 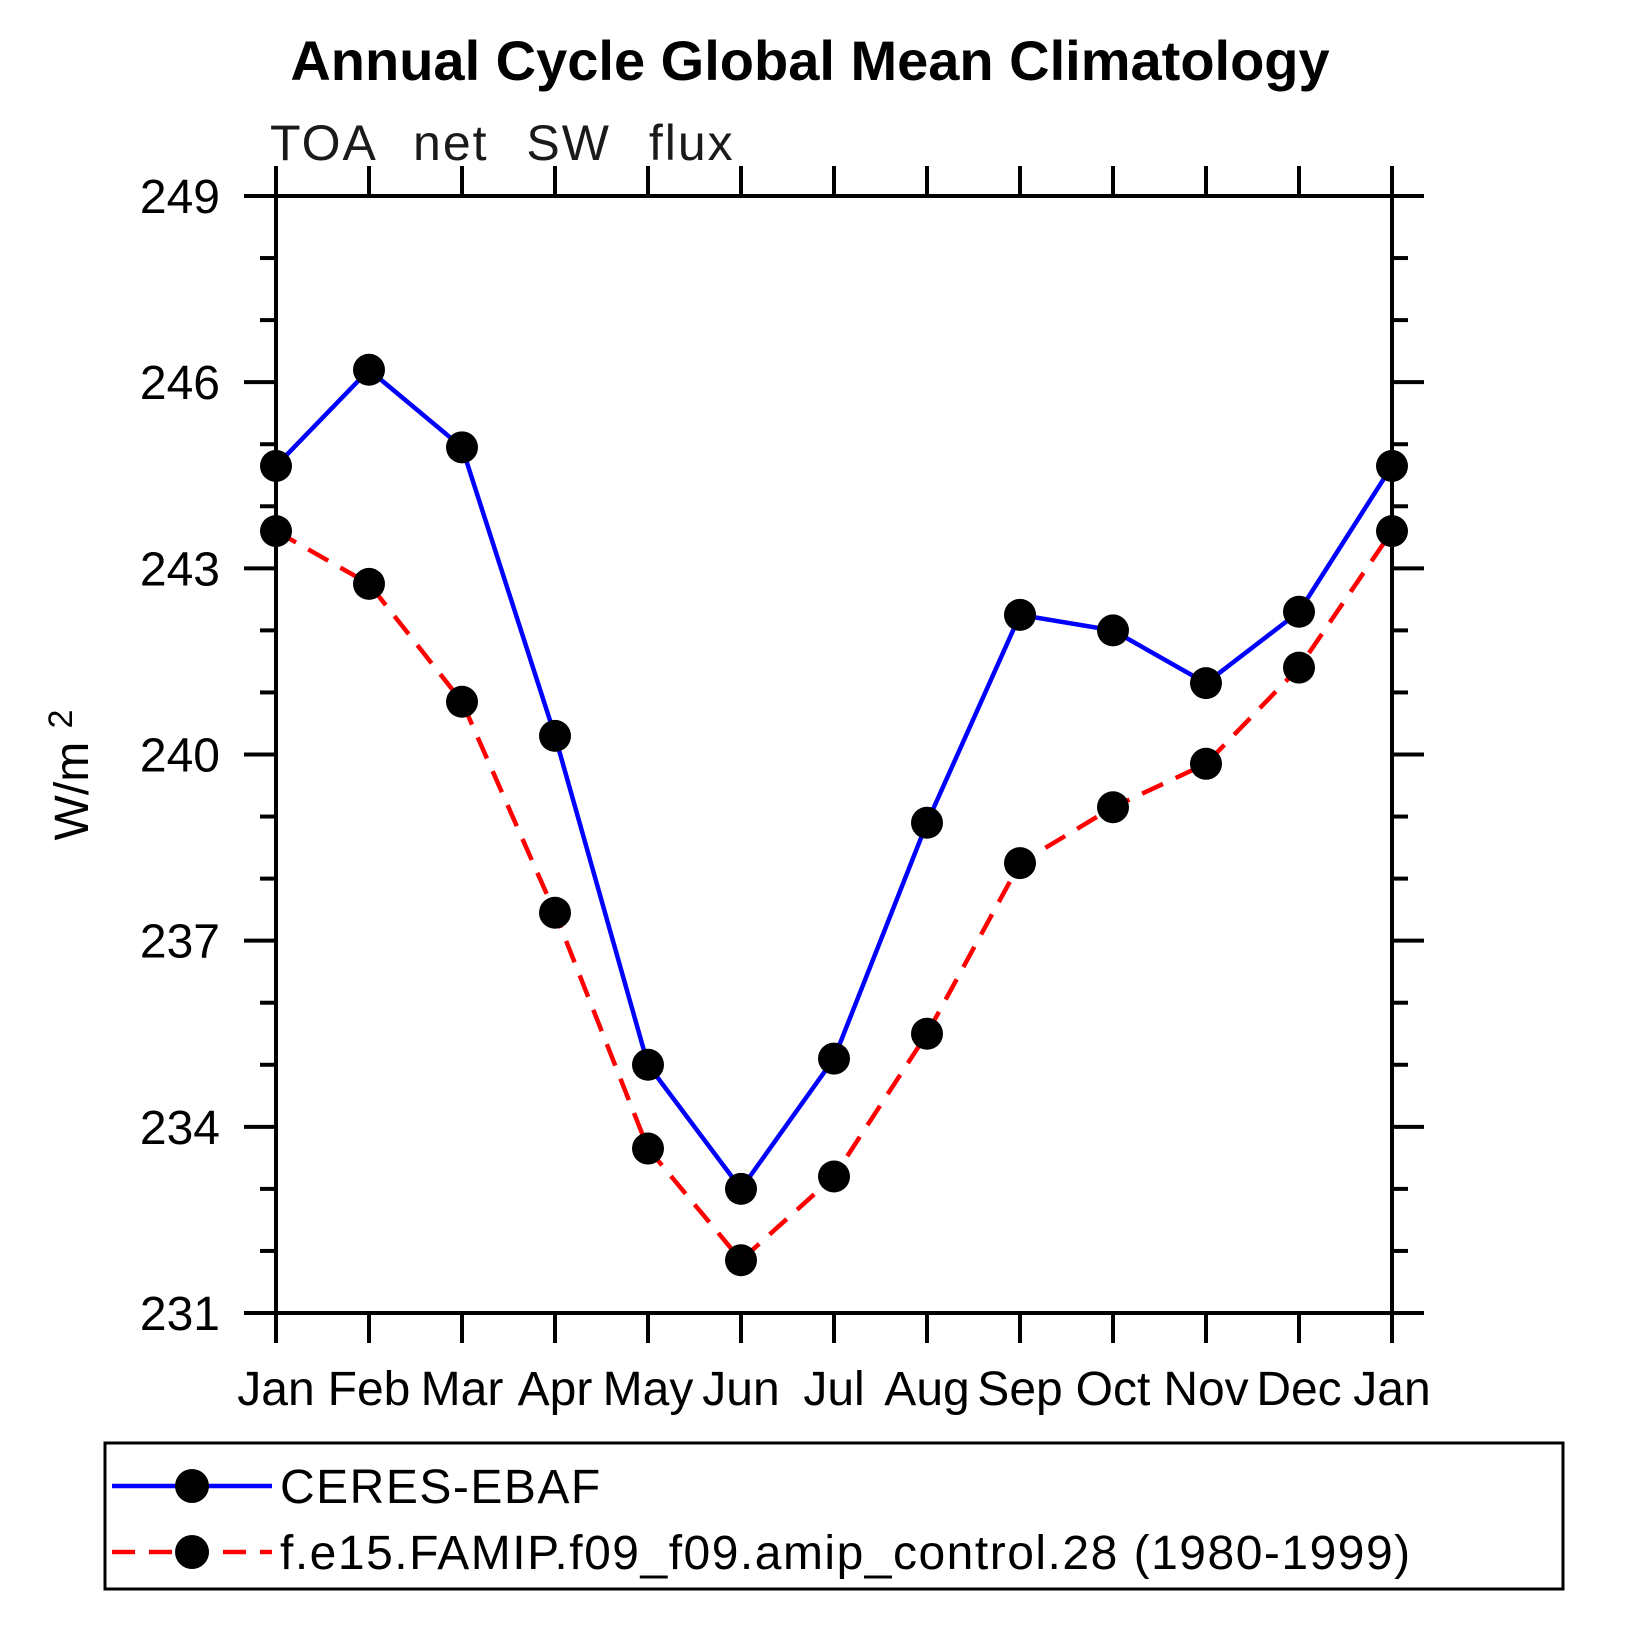 I want to click on y-axis-title-base: W/m, so click(x=72, y=791).